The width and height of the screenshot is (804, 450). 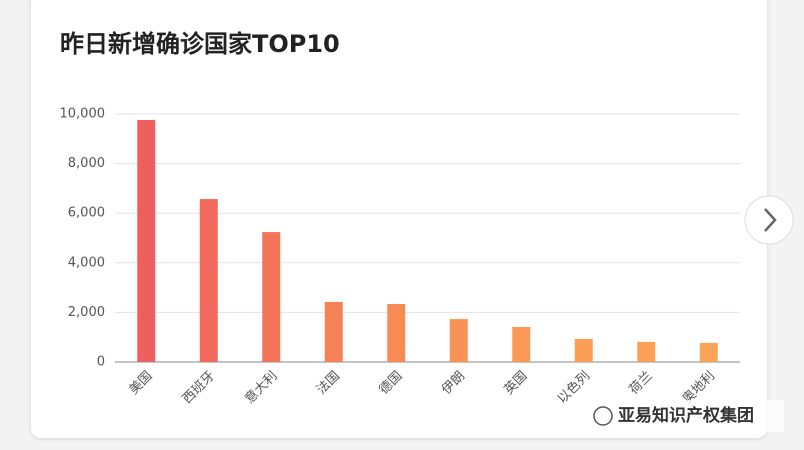 What do you see at coordinates (391, 383) in the screenshot?
I see `x-tick-label: 德国` at bounding box center [391, 383].